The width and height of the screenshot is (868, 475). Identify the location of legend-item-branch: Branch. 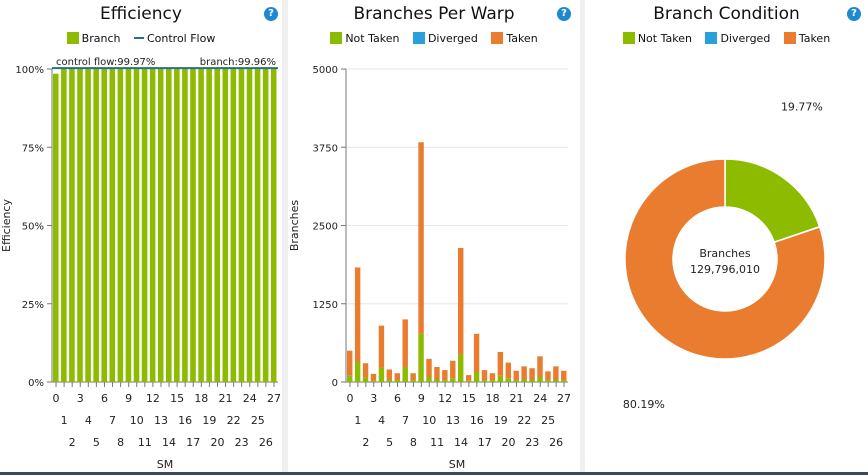
(93, 38).